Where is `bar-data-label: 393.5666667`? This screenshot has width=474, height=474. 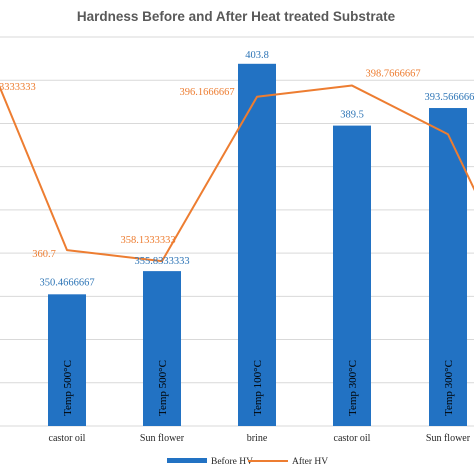 bar-data-label: 393.5666667 is located at coordinates (449, 97).